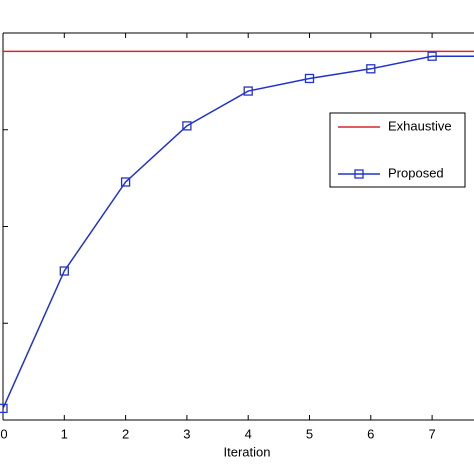 The height and width of the screenshot is (474, 474). What do you see at coordinates (420, 125) in the screenshot?
I see `legend-label: Exhaustive` at bounding box center [420, 125].